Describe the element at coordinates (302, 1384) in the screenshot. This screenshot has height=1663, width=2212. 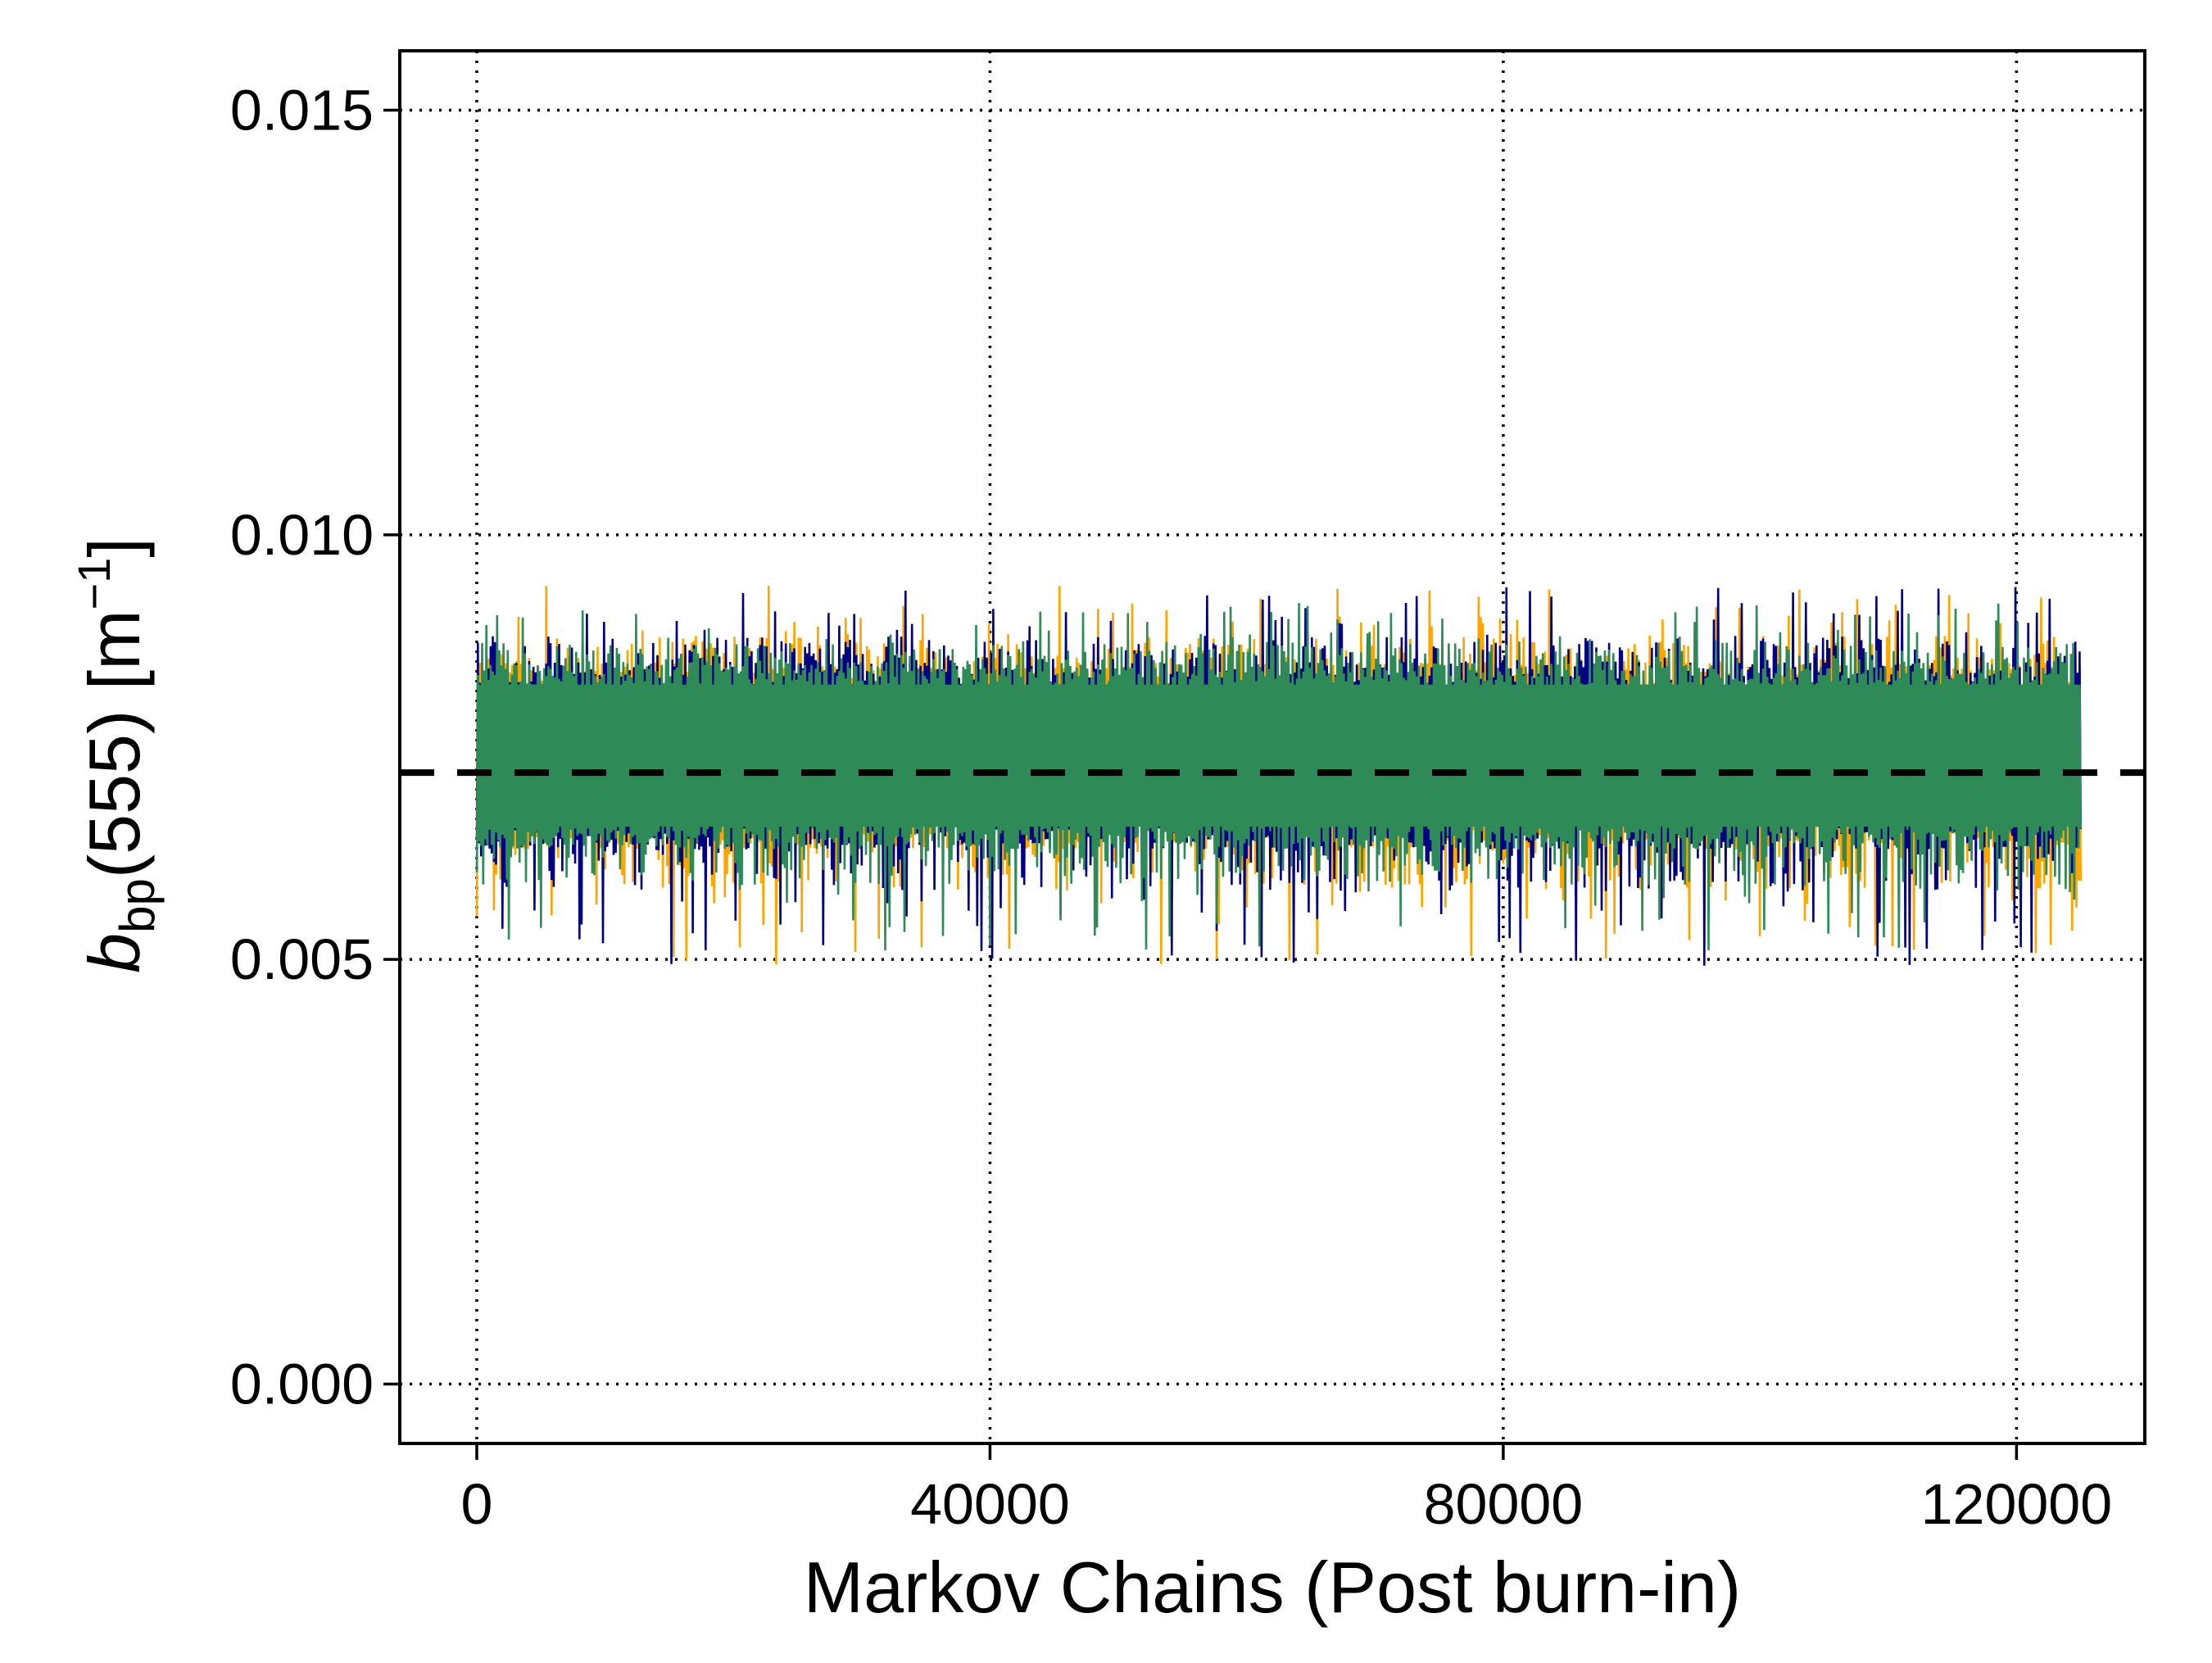
I see `y-tick-label: 0.000` at that location.